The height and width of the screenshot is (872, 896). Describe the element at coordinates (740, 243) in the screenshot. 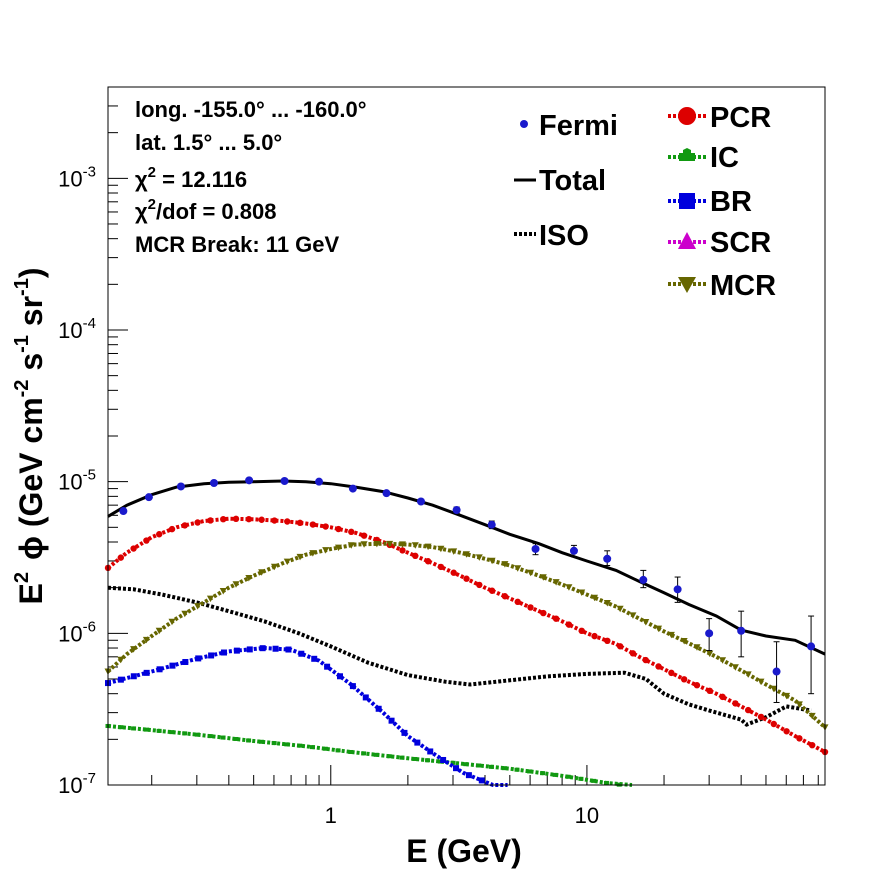

I see `legend-label-scr: SCR` at that location.